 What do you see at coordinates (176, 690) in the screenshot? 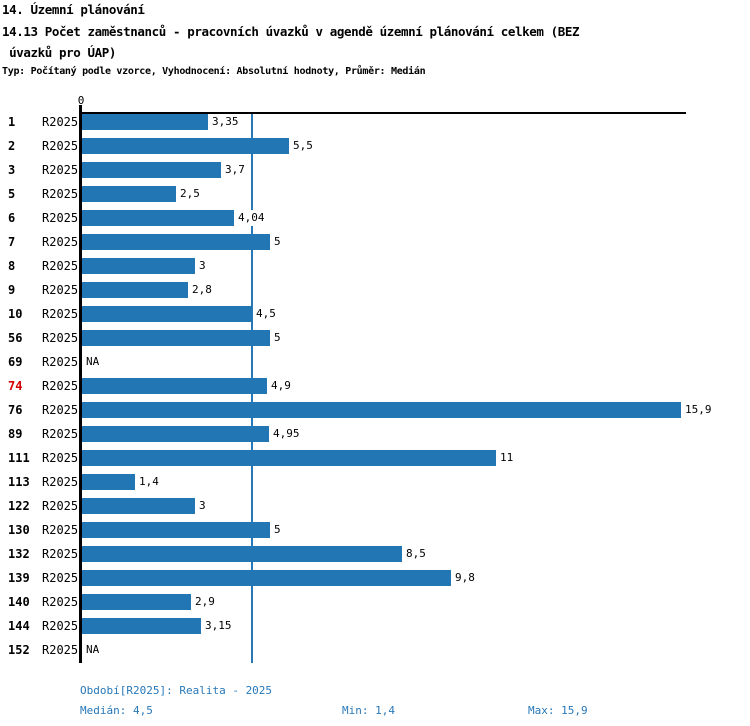
I see `period-label: Období[R2025]: Realita - 2025` at bounding box center [176, 690].